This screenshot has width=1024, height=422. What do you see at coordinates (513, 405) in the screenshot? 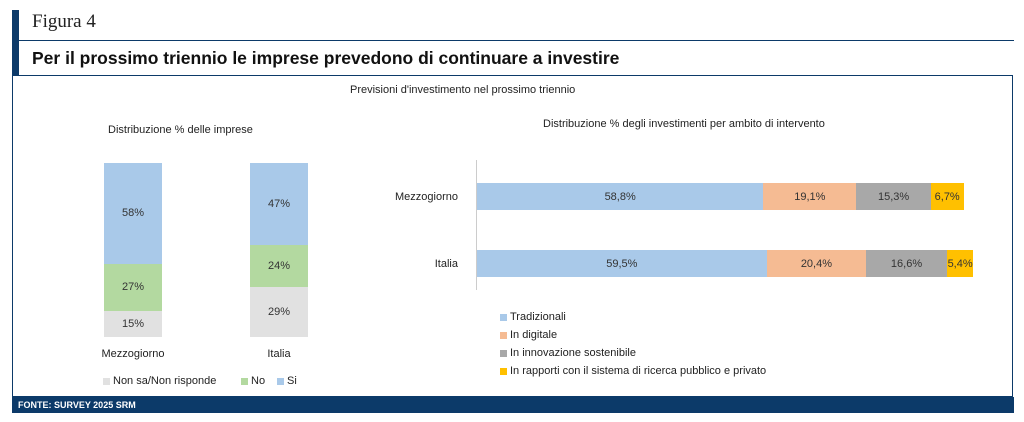
I see `source-footer: FONTE: SURVEY 2025 SRM` at bounding box center [513, 405].